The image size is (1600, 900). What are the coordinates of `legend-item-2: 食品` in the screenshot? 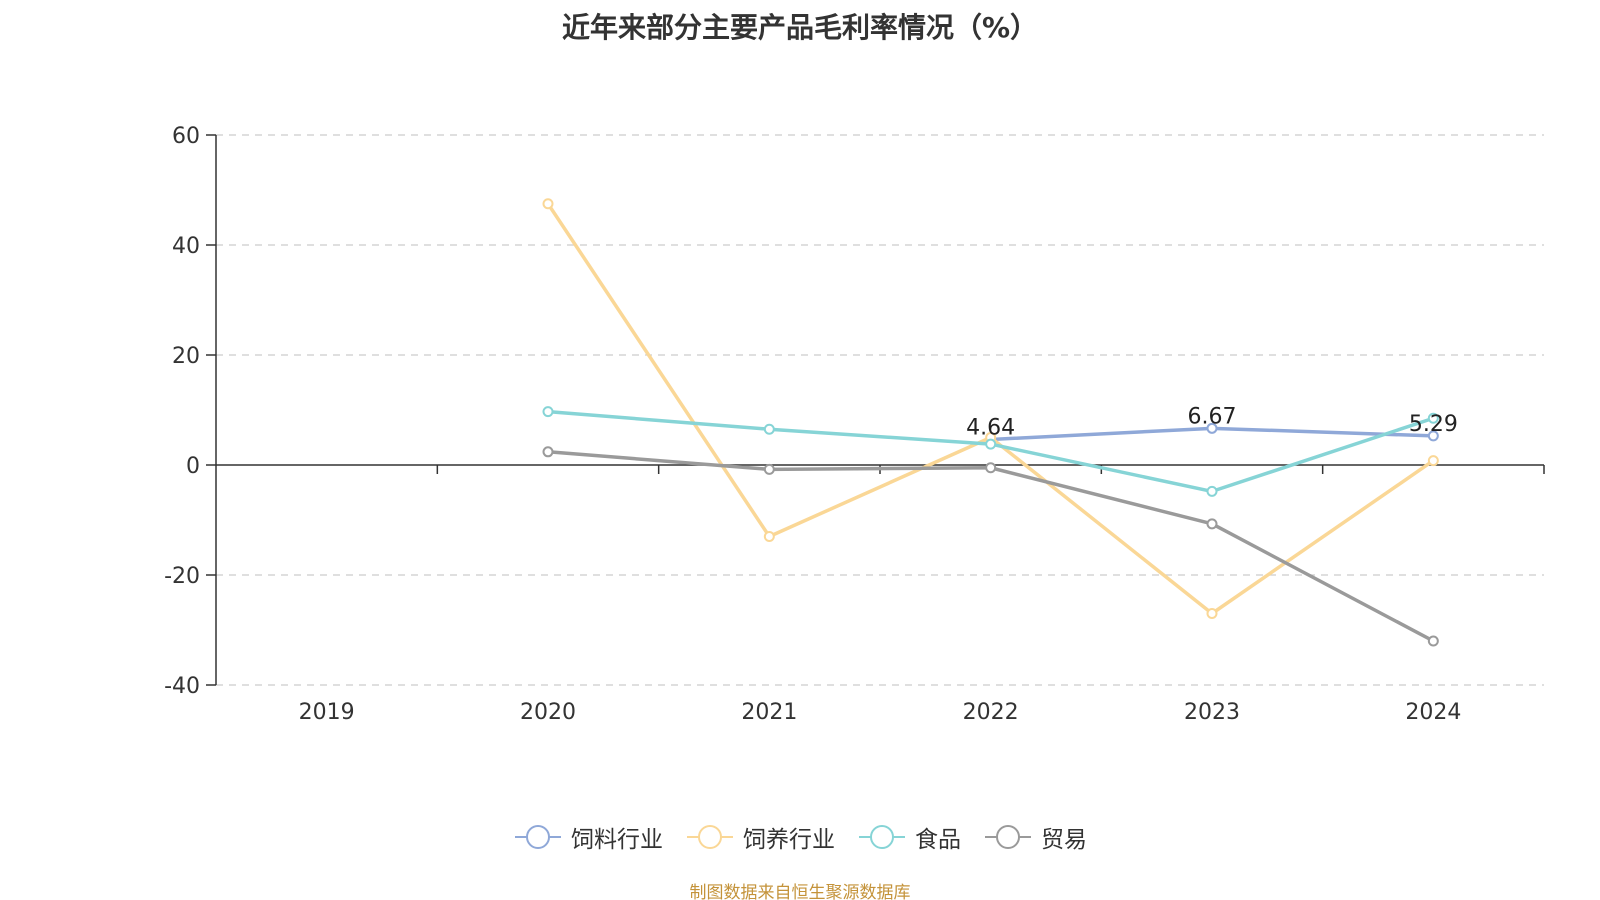 It's located at (909, 837).